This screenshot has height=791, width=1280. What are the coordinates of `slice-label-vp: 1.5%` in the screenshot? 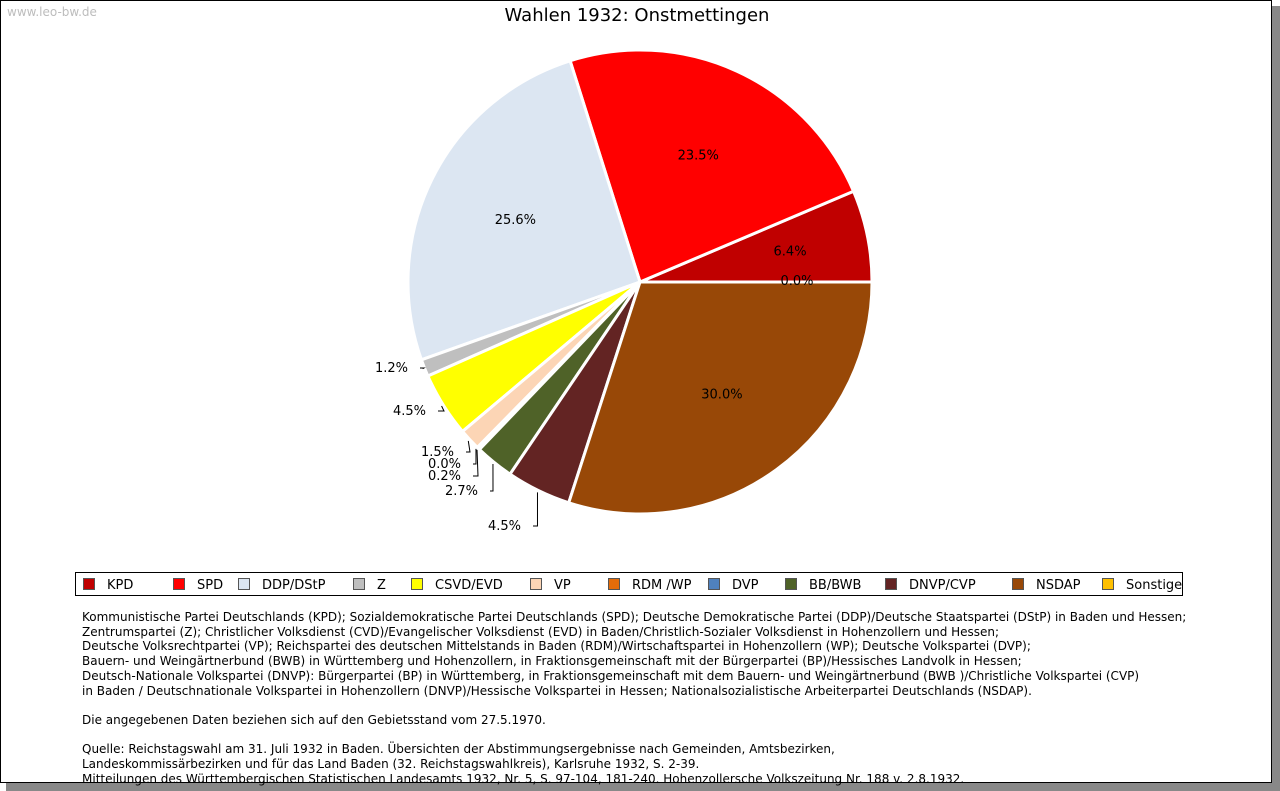 It's located at (437, 452).